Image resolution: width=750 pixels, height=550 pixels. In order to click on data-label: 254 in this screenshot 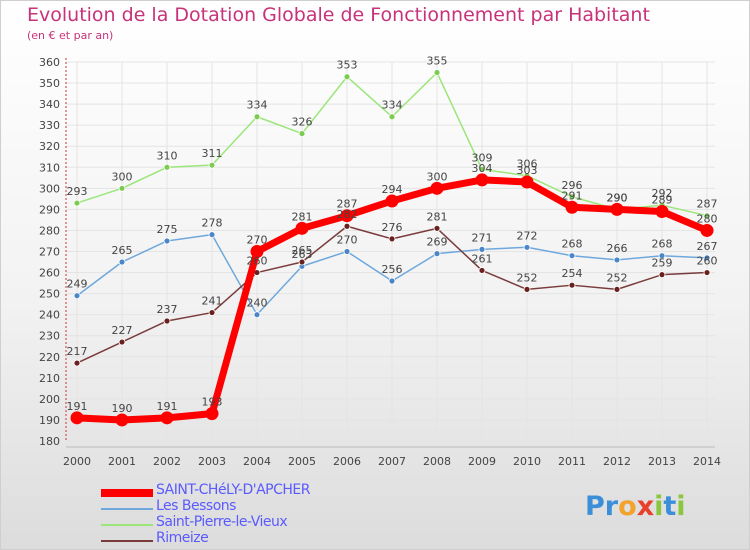, I will do `click(572, 273)`.